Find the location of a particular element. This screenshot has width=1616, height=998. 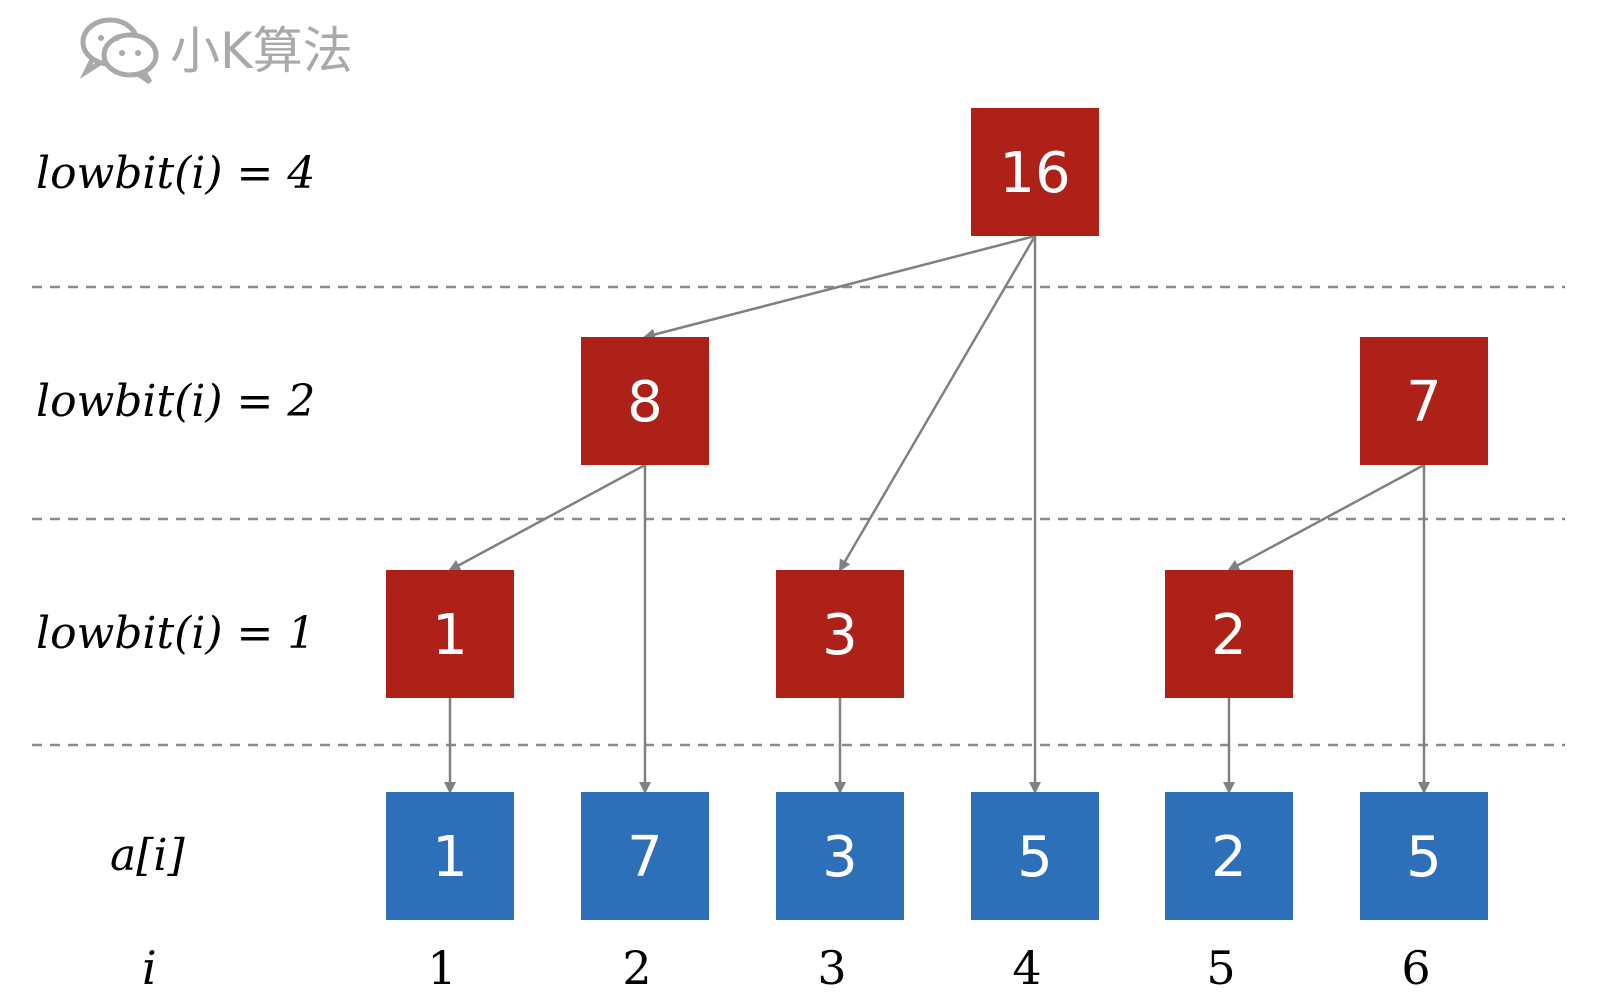

tree-node-t2: 2 is located at coordinates (1229, 634).